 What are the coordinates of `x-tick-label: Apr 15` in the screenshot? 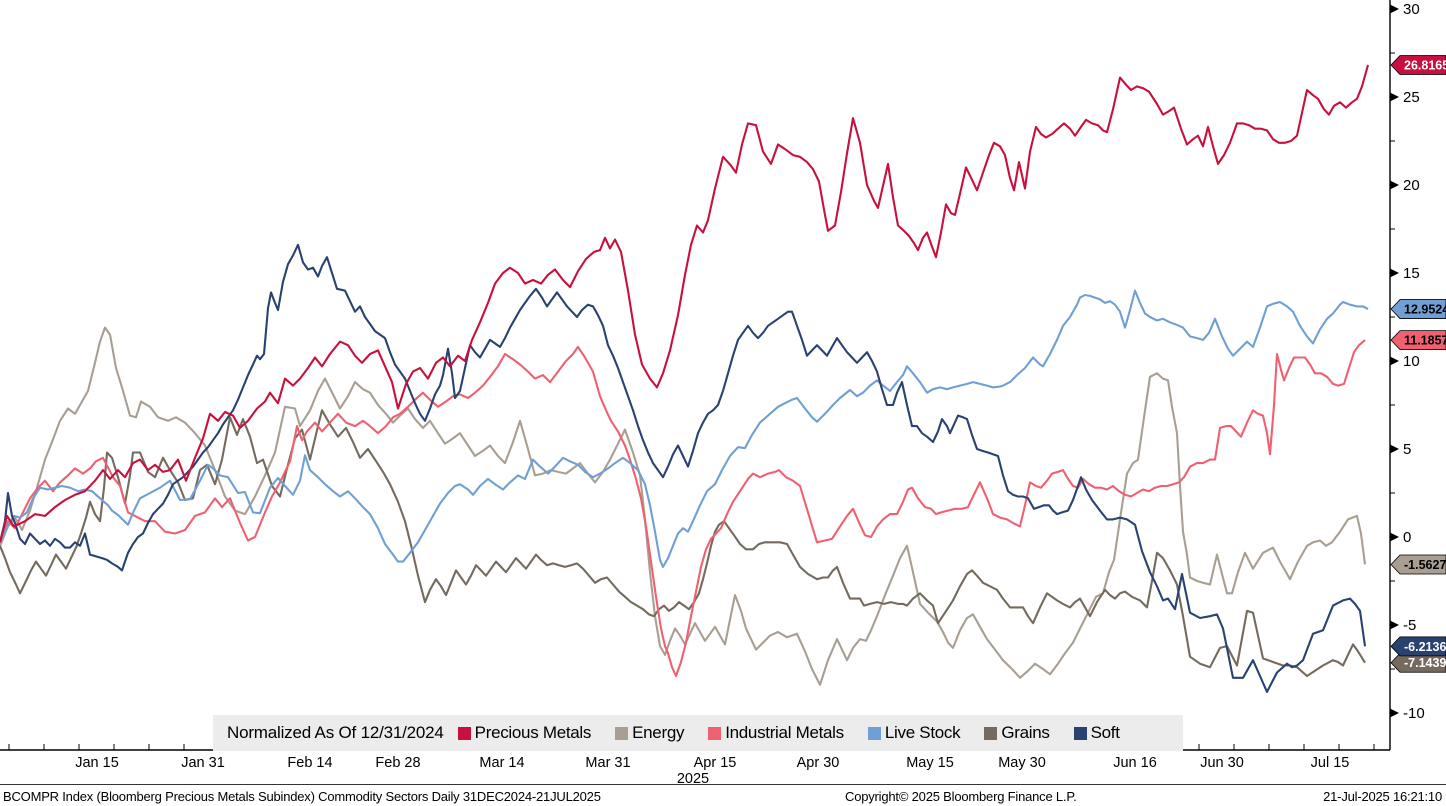 It's located at (715, 763).